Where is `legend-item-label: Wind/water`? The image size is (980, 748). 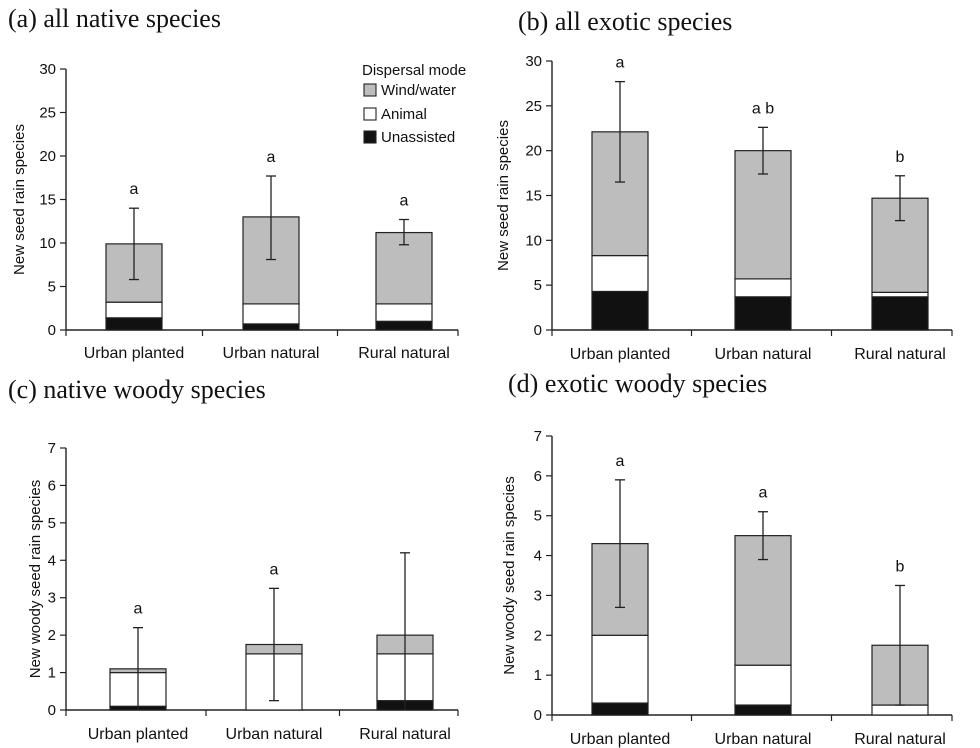 legend-item-label: Wind/water is located at coordinates (418, 90).